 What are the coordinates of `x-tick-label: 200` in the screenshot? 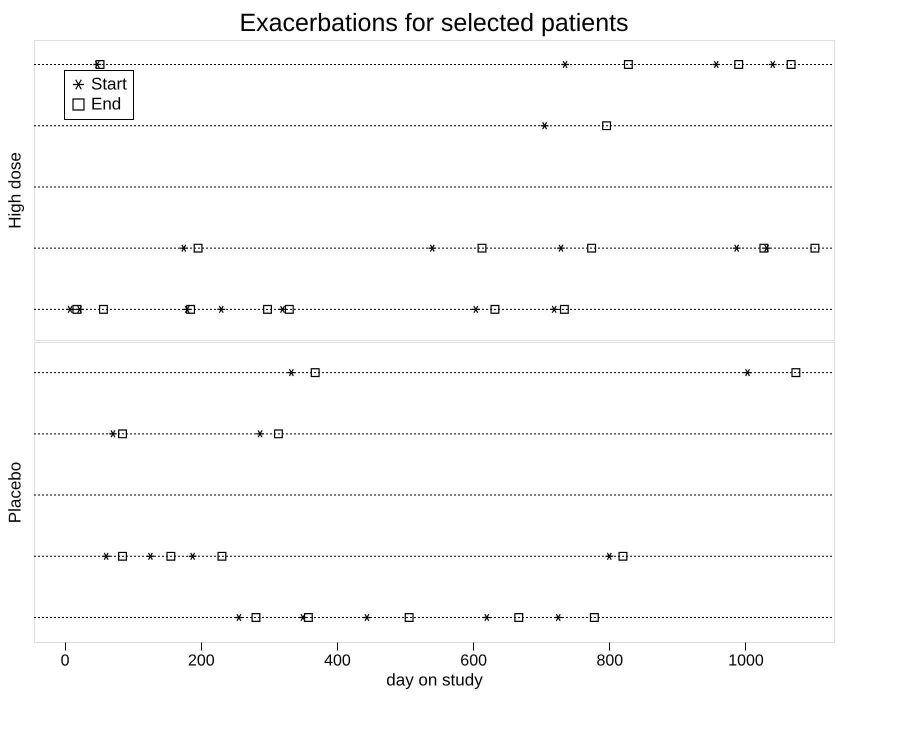 It's located at (201, 661).